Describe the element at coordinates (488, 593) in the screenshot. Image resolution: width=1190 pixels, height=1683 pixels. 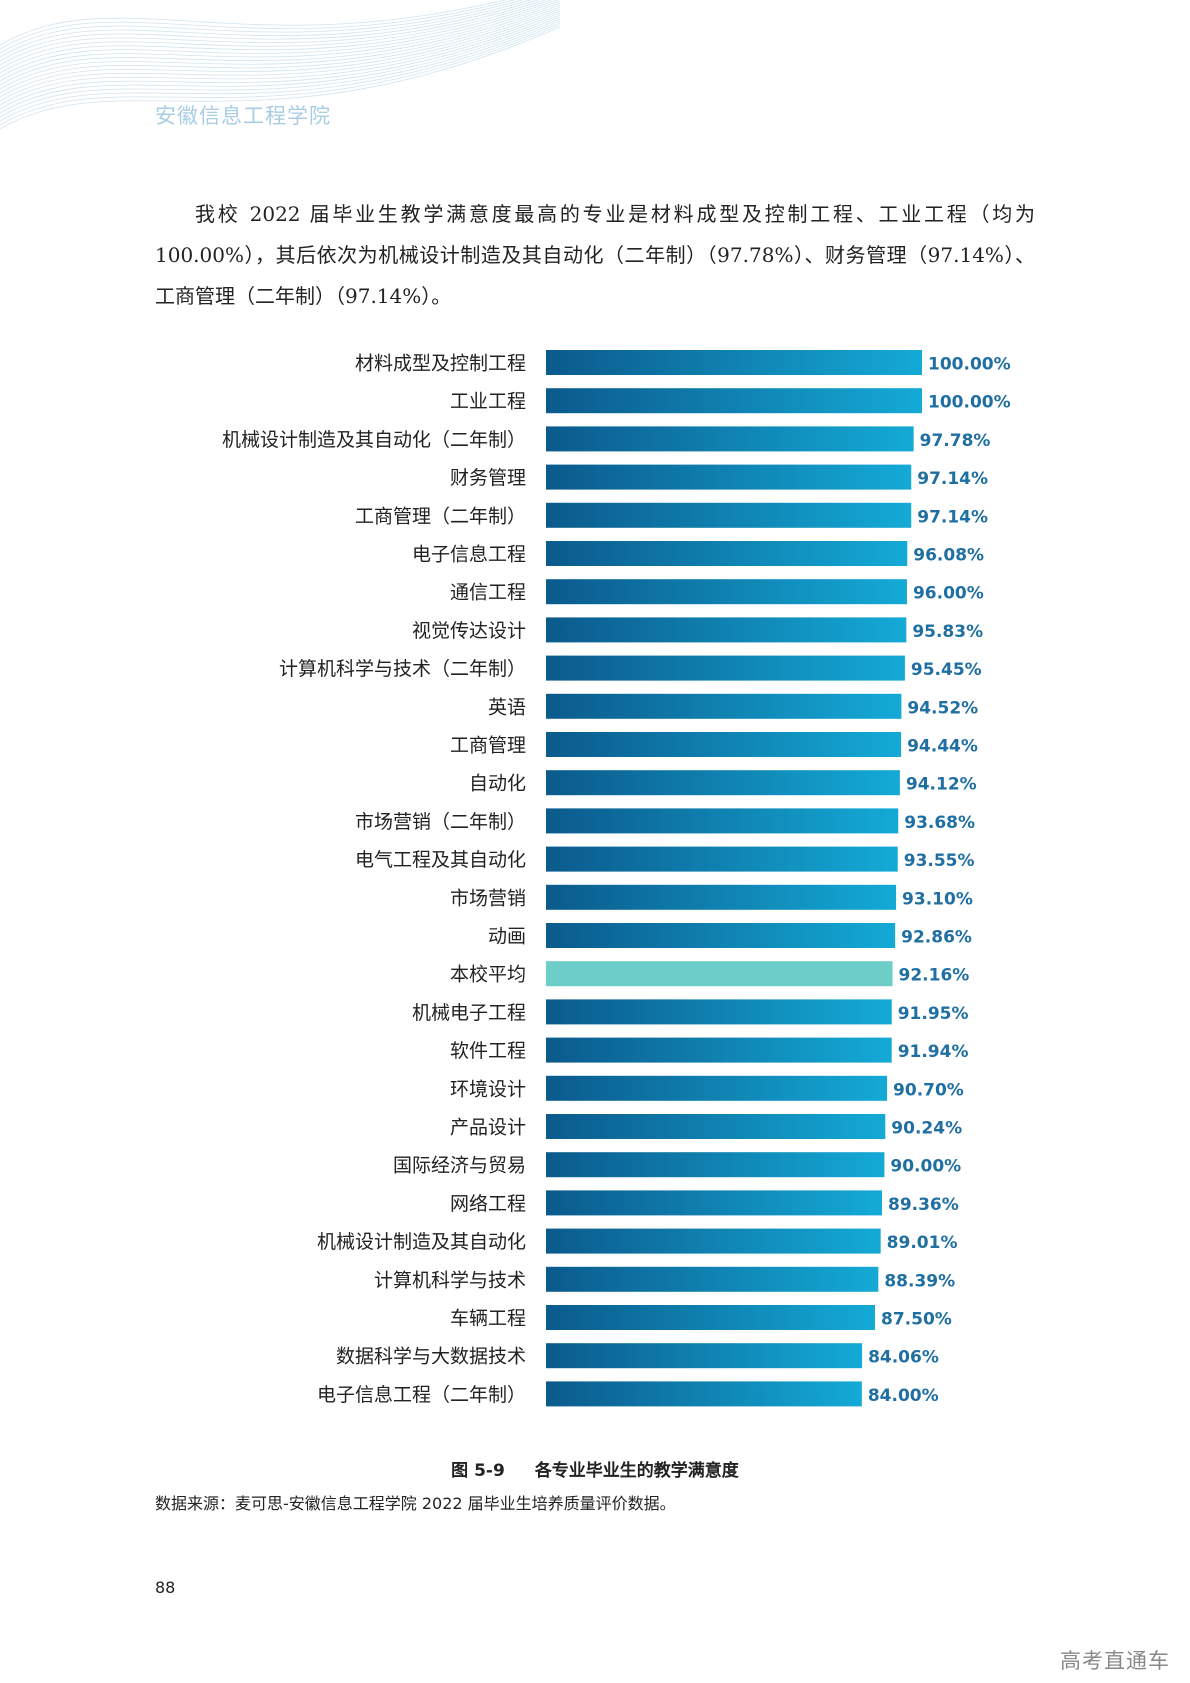
I see `category-label: 通信工程` at that location.